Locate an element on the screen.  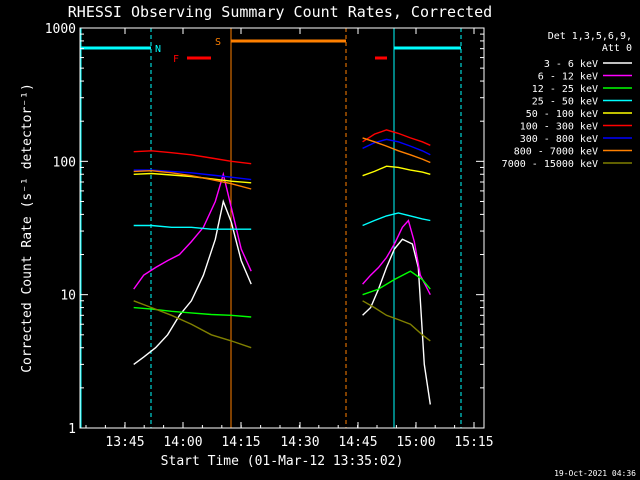
legend-header: Att 0 is located at coordinates (617, 48).